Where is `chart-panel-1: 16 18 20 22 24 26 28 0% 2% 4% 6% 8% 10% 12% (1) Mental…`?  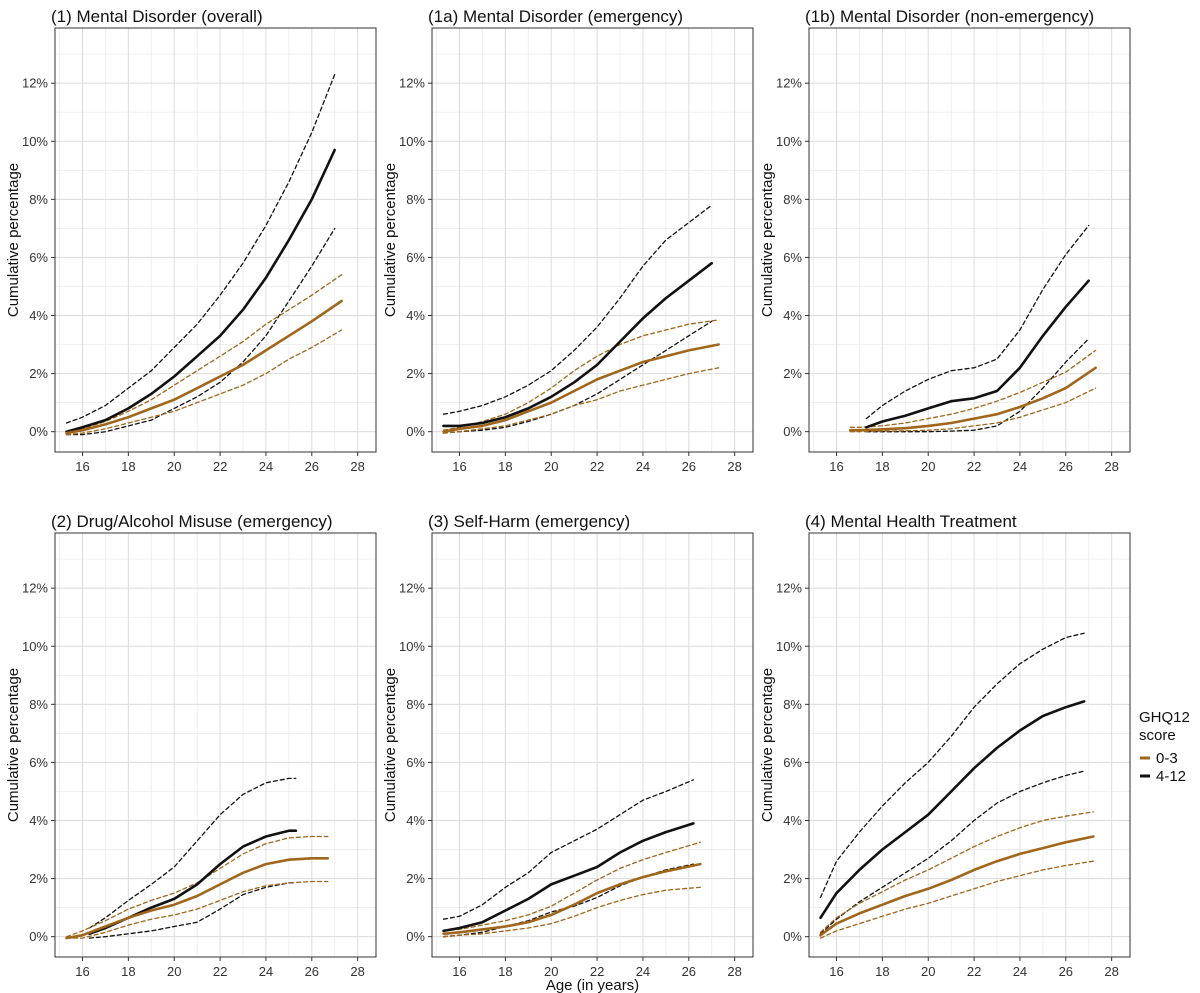
chart-panel-1: 16 18 20 22 24 26 28 0% 2% 4% 6% 8% 10% 12% (1) Mental… is located at coordinates (191, 240).